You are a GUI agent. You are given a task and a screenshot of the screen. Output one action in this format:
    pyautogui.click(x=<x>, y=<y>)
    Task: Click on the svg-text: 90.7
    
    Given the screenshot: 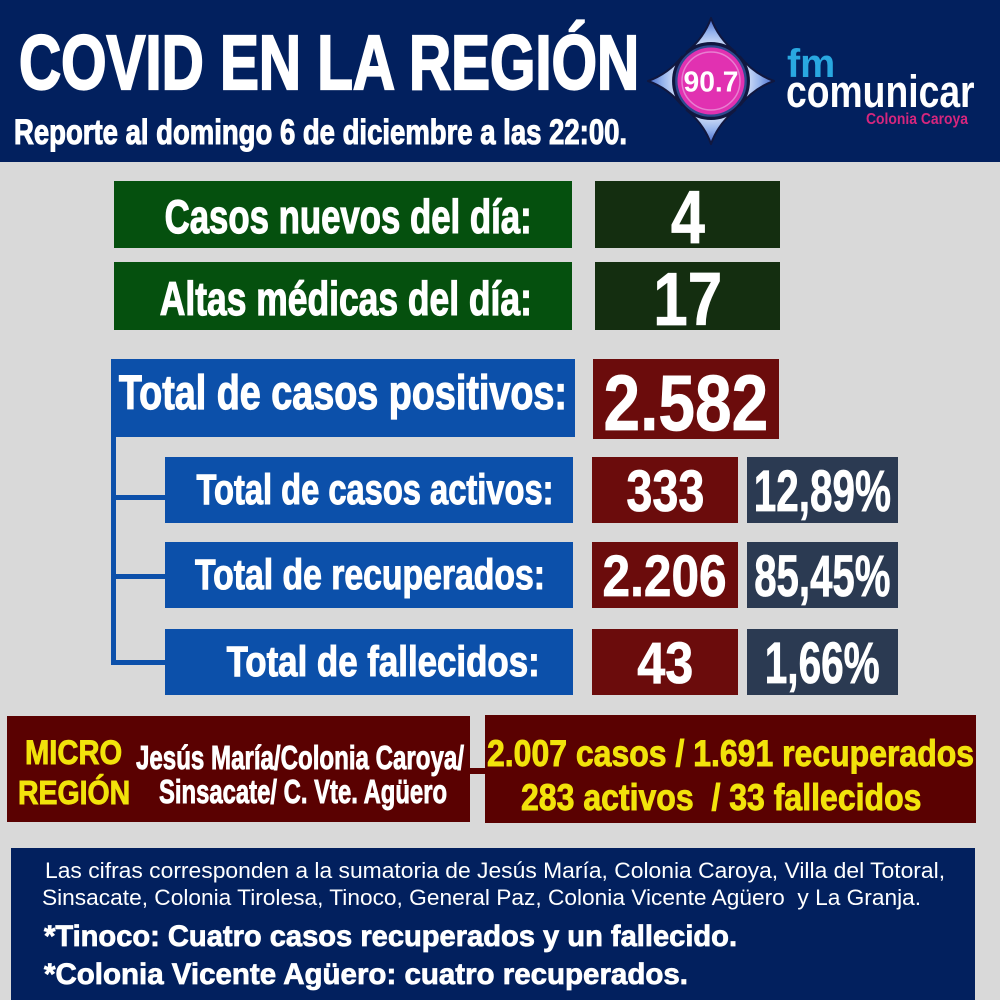 What is the action you would take?
    pyautogui.click(x=711, y=83)
    